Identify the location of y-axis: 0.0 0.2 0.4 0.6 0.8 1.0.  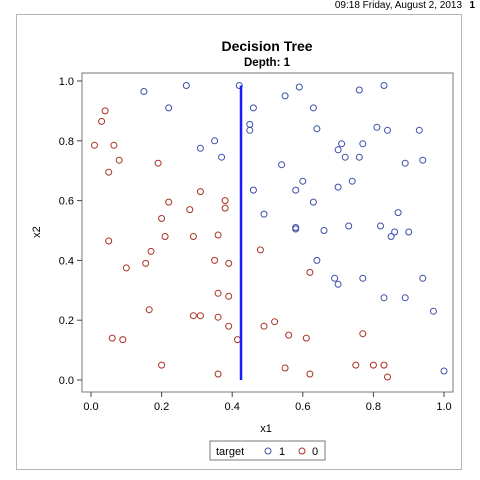
(70, 231).